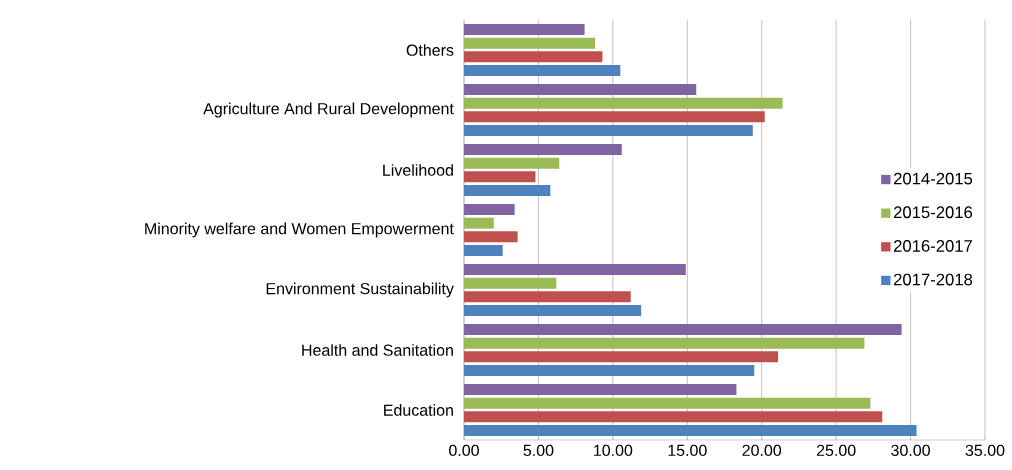  I want to click on legend-label: 2014-2015, so click(933, 178).